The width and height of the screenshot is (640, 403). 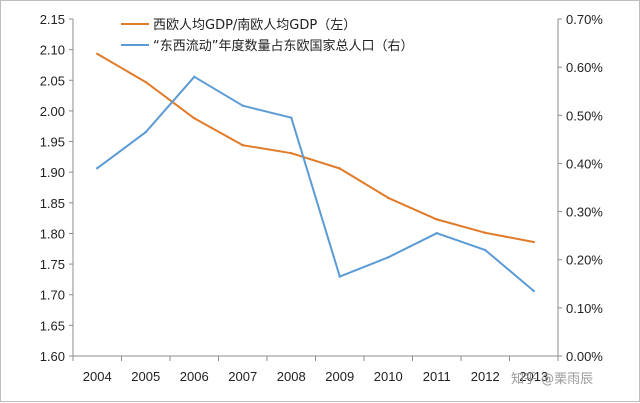 I want to click on x-tick-label: 2004, so click(x=97, y=376).